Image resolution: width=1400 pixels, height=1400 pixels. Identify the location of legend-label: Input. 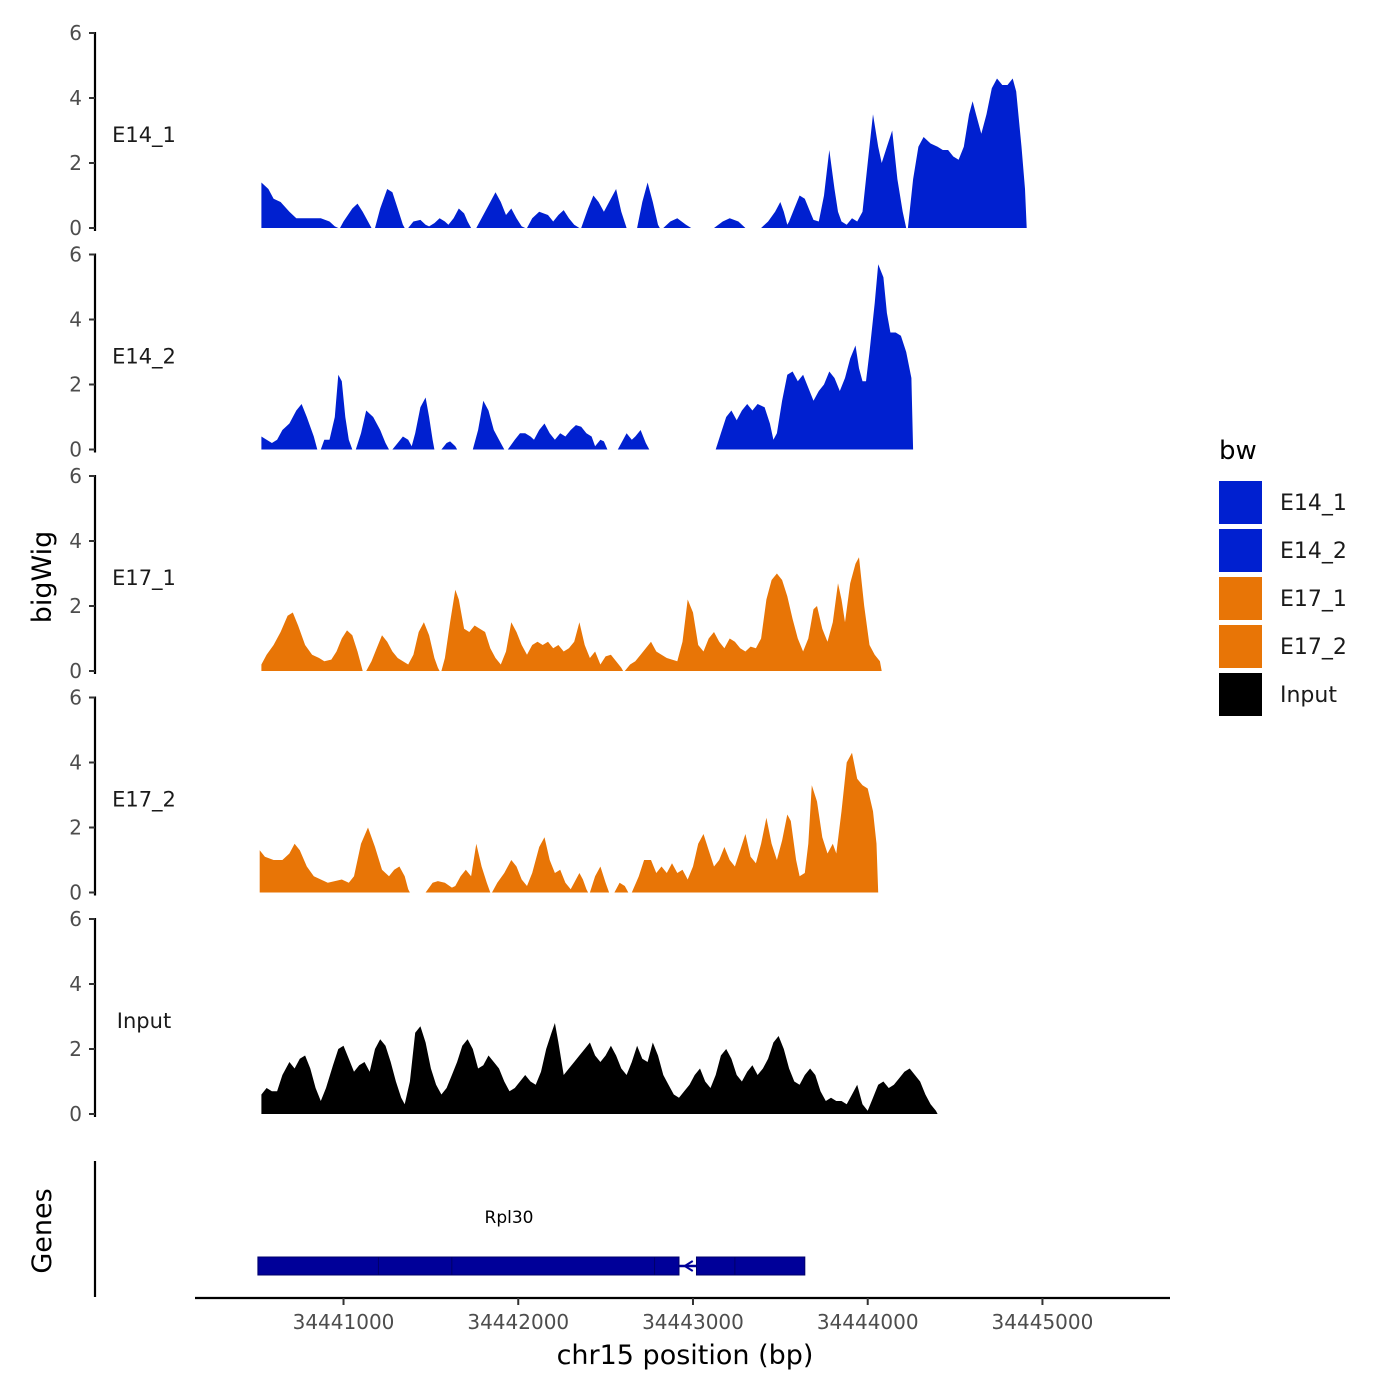
(1308, 695).